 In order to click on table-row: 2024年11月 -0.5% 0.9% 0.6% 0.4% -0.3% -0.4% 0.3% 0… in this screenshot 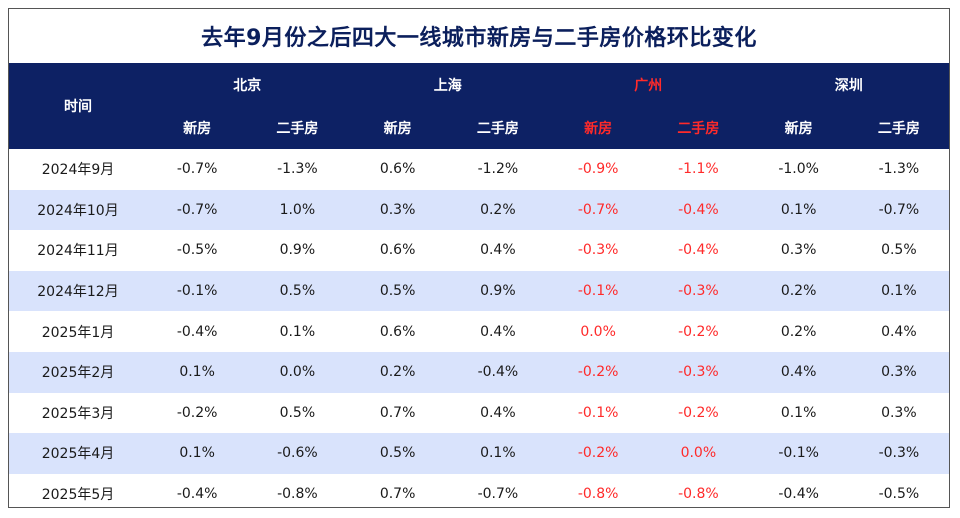, I will do `click(479, 250)`.